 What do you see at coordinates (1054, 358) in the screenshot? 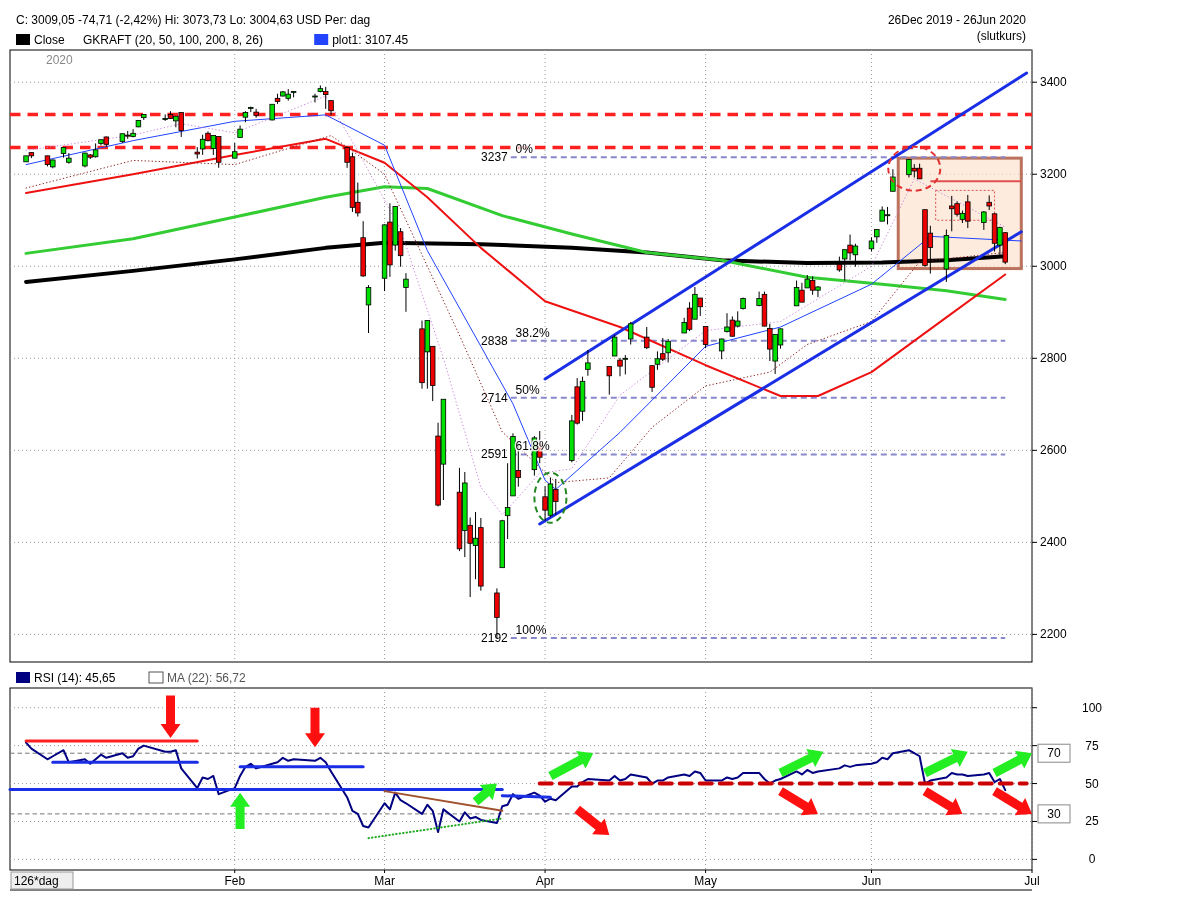
I see `y-tick-label: 2800` at bounding box center [1054, 358].